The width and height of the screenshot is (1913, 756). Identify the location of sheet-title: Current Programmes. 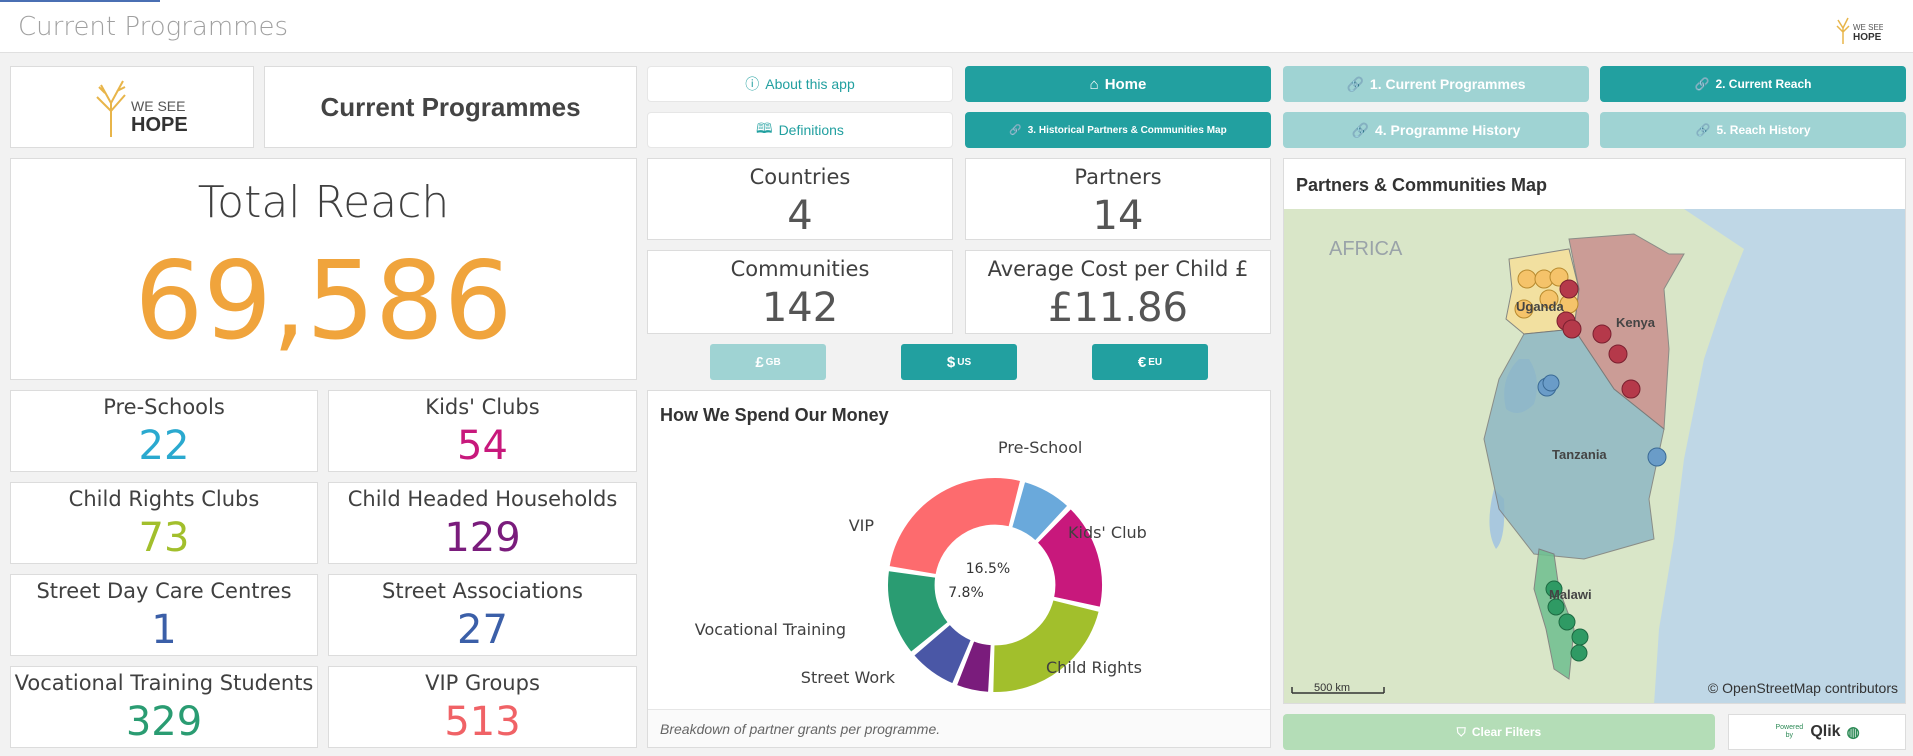
(153, 27).